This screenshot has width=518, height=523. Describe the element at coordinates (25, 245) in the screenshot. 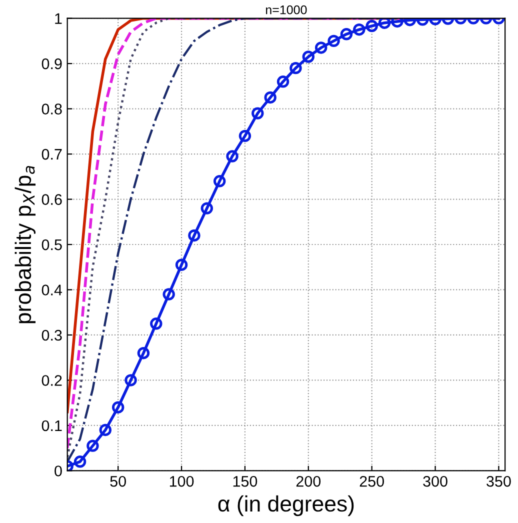

I see `y-axis-title: probability p$_{X}$/p$_{a}$` at that location.